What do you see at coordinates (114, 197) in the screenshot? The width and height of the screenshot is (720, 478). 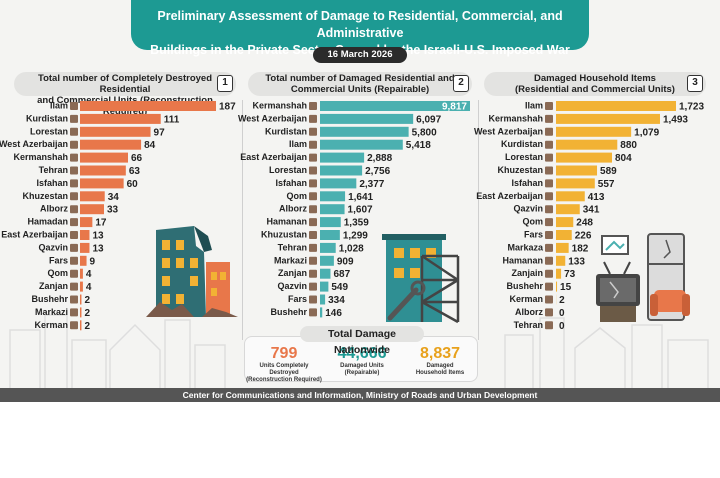 I see `value-label: 34` at bounding box center [114, 197].